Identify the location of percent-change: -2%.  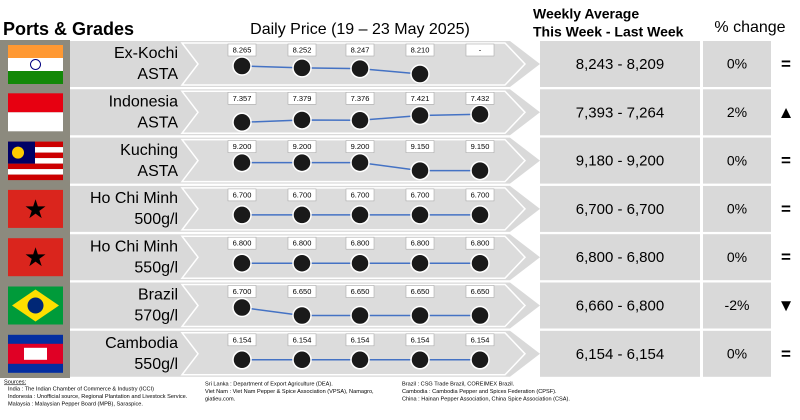
(737, 305).